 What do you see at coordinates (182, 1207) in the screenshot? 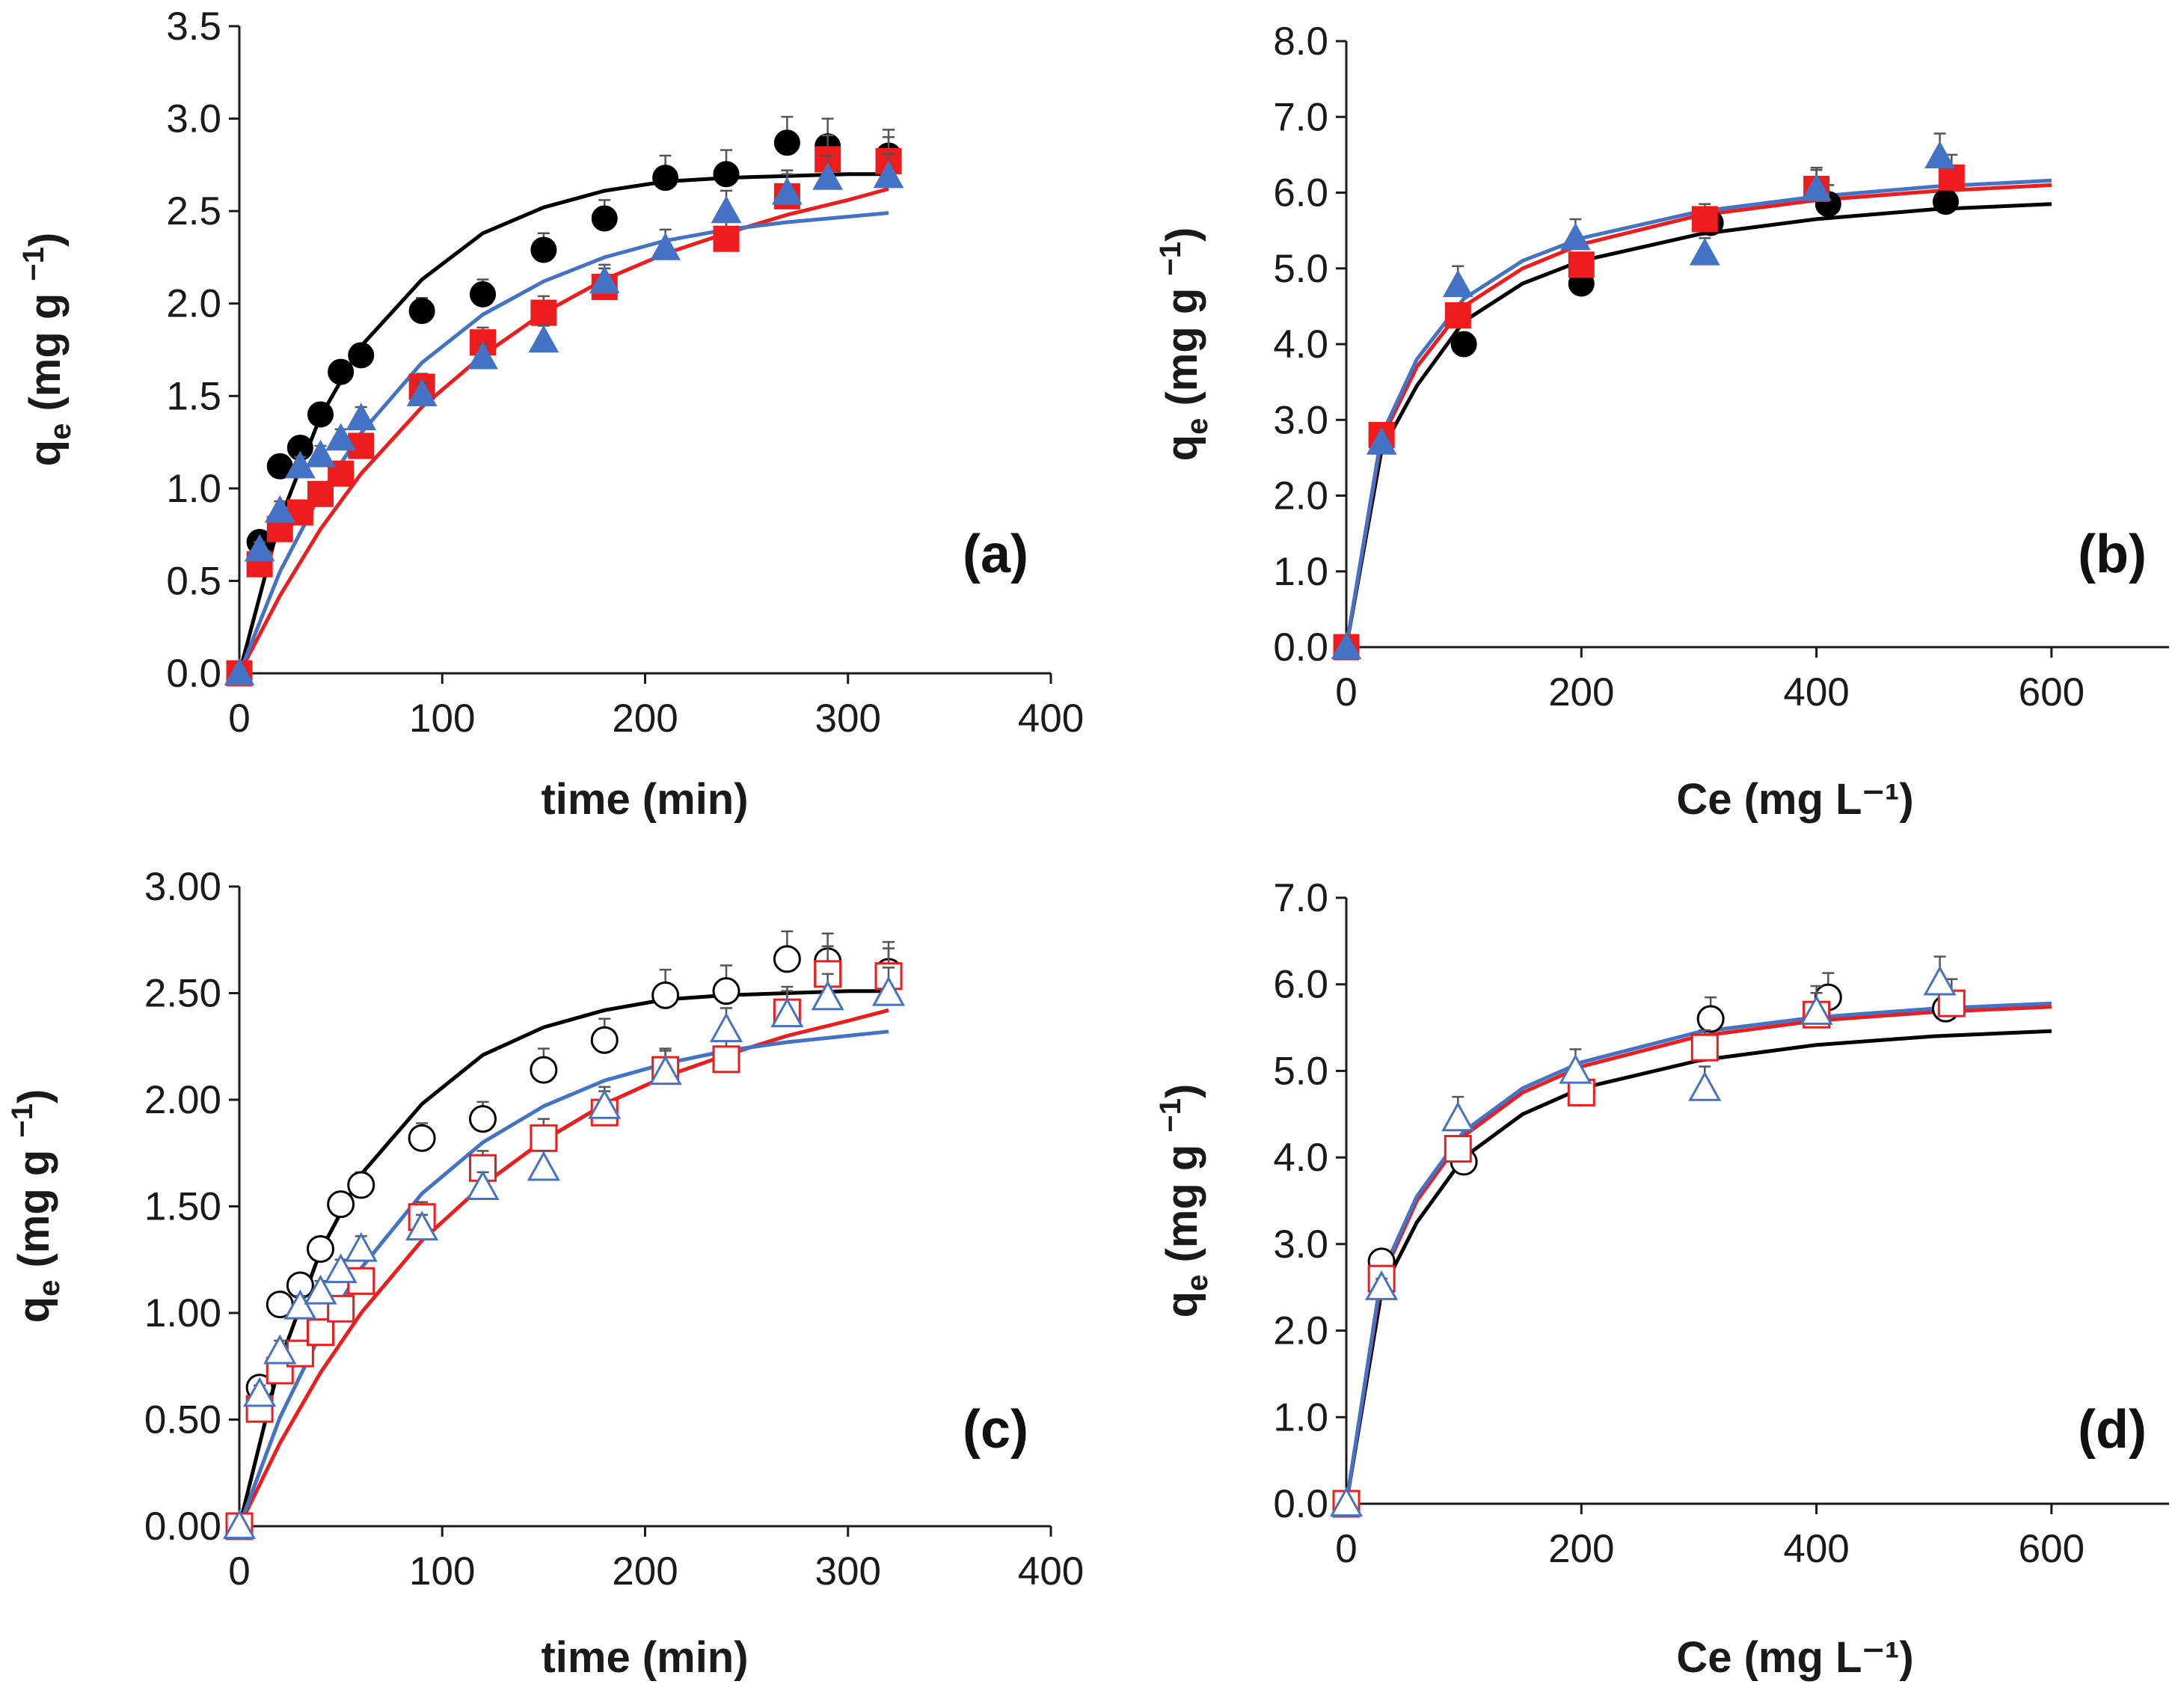
I see `y-tick-label: 1.50` at bounding box center [182, 1207].